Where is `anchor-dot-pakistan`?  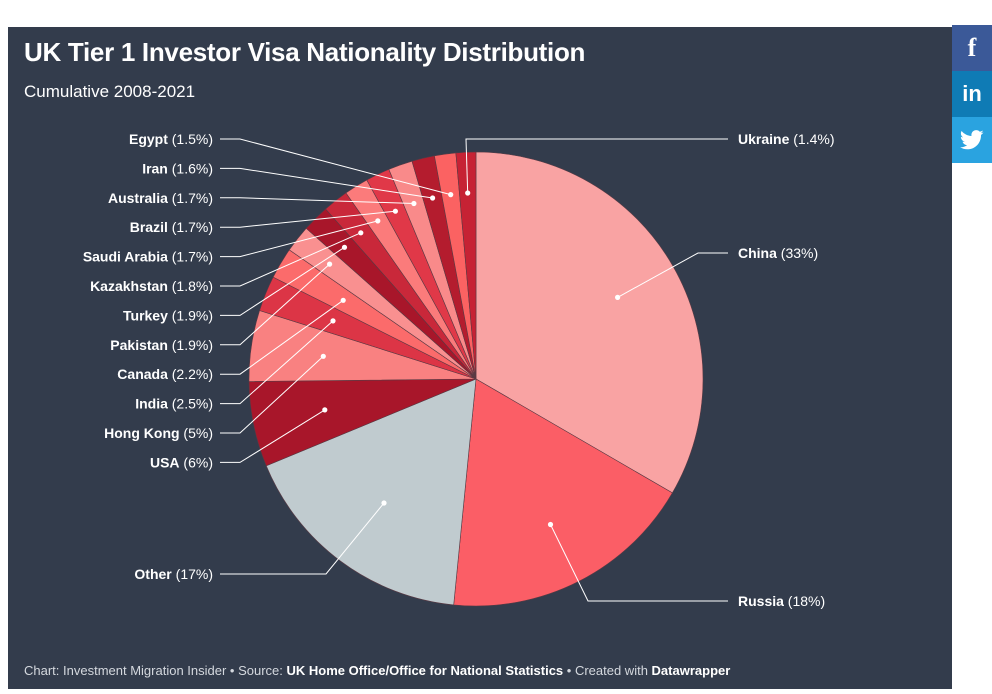 anchor-dot-pakistan is located at coordinates (330, 264).